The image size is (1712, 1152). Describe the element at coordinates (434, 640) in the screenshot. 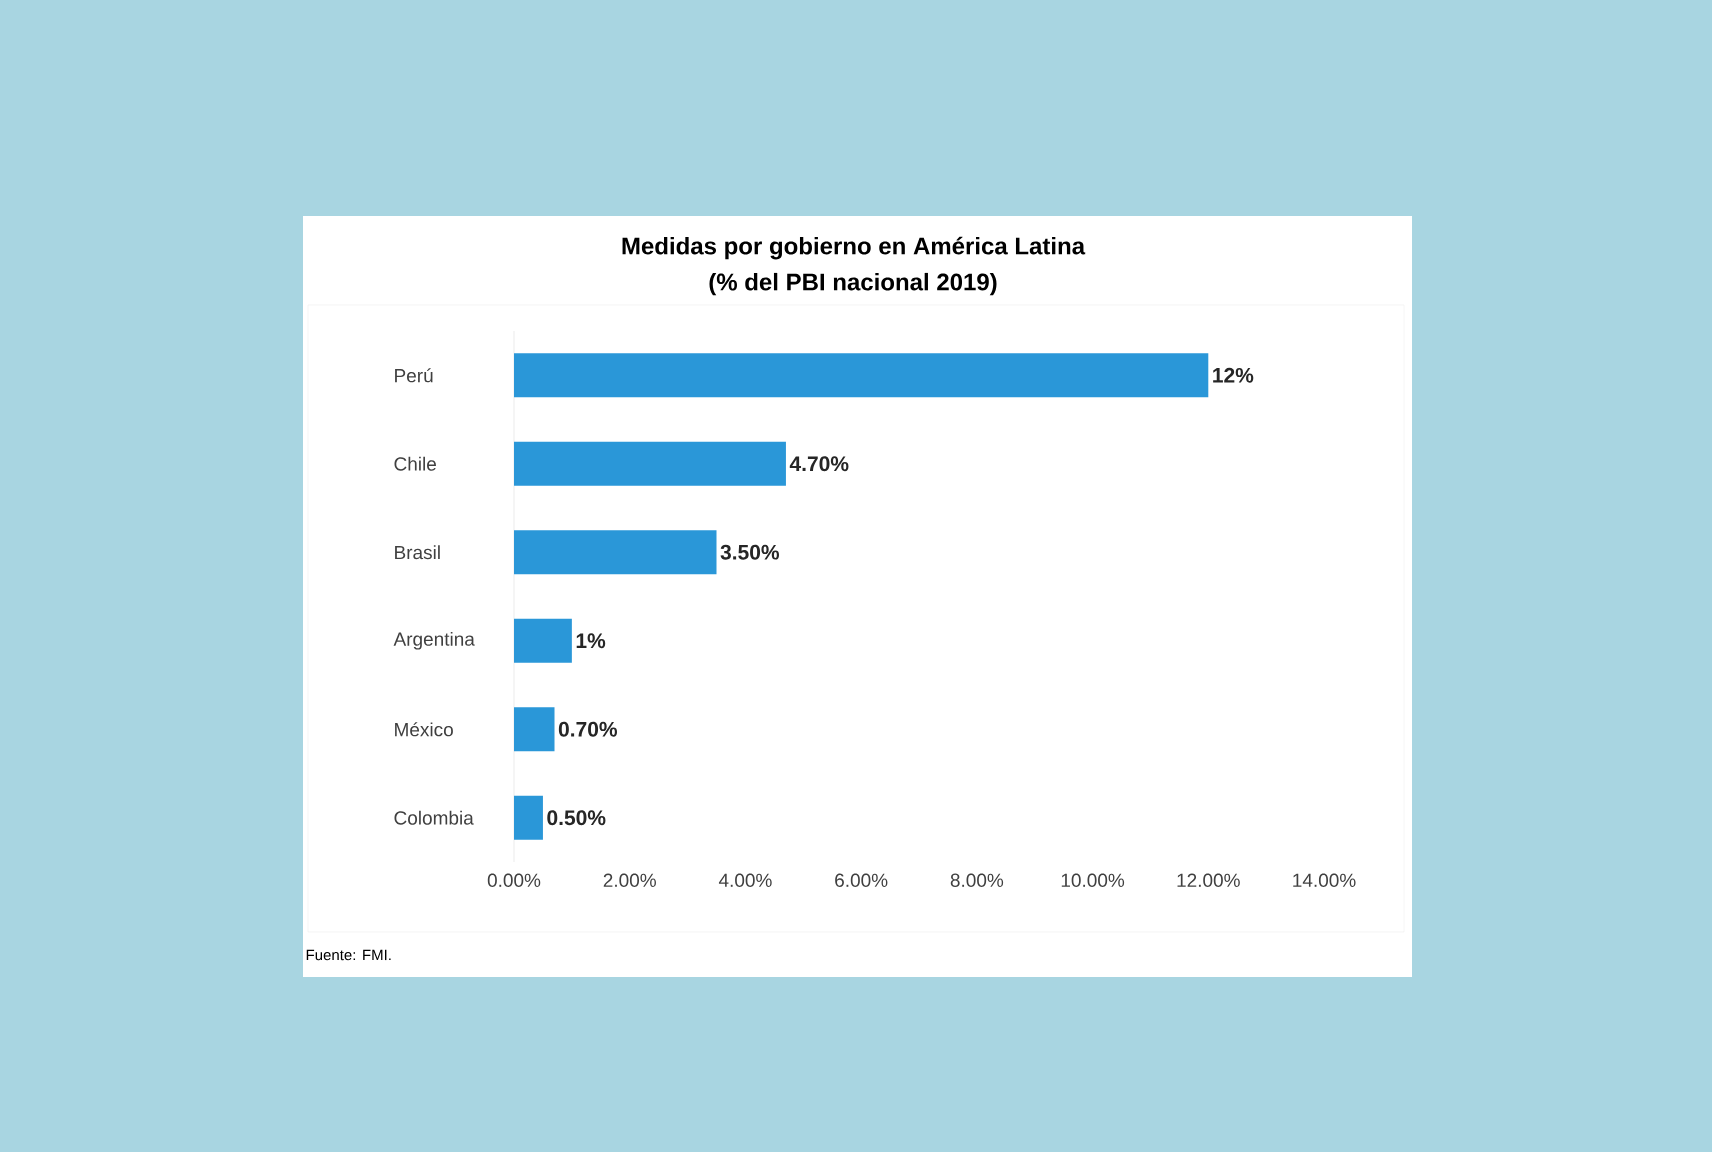

I see `y-tick-label: Argentina` at that location.